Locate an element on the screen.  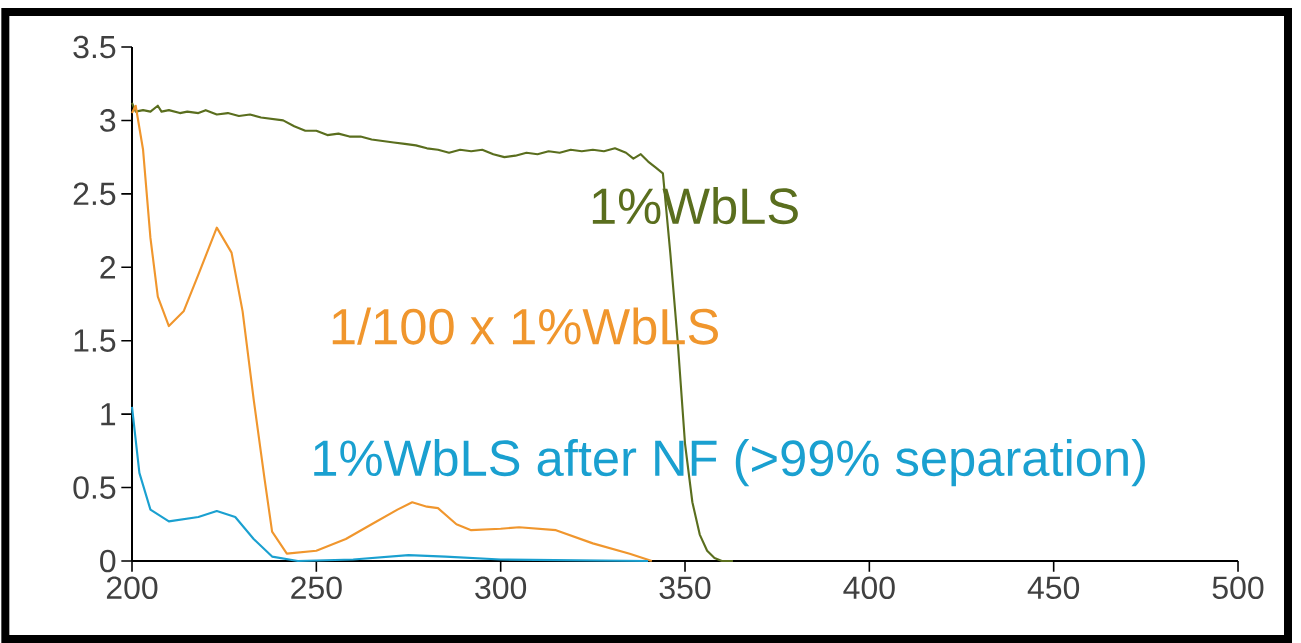
x-tick-label: 350 is located at coordinates (685, 588).